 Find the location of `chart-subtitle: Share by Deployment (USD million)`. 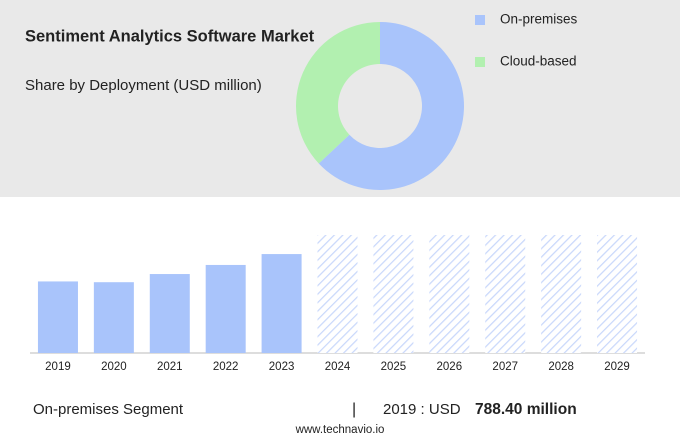

chart-subtitle: Share by Deployment (USD million) is located at coordinates (143, 85).